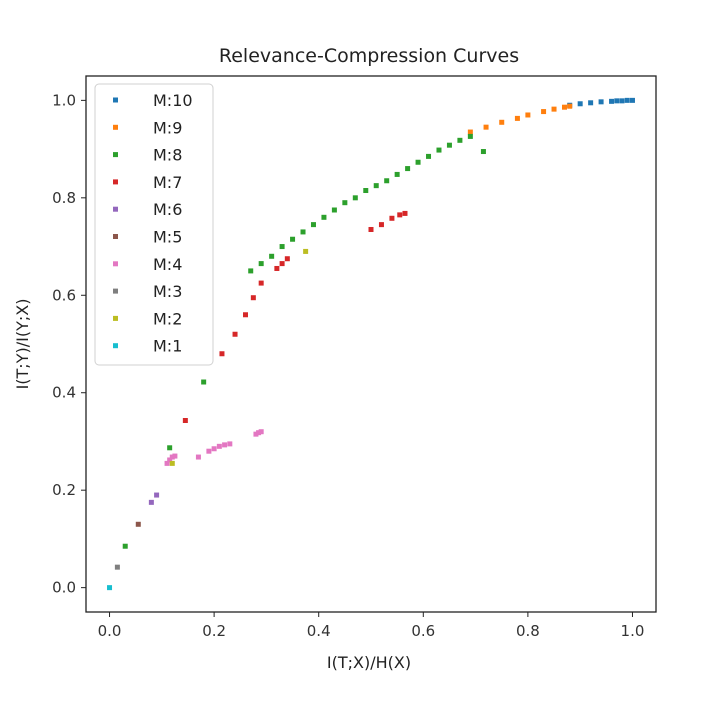 This screenshot has width=704, height=714. What do you see at coordinates (167, 127) in the screenshot?
I see `legend-label: M:9` at bounding box center [167, 127].